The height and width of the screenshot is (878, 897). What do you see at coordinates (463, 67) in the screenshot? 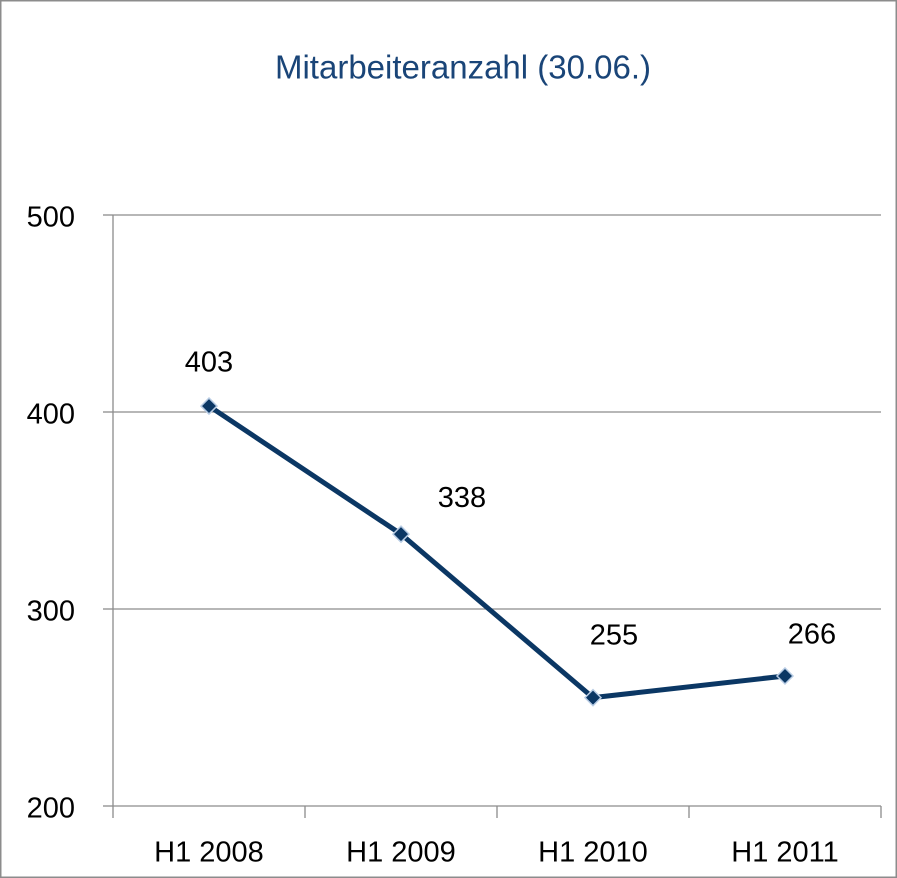
I see `chart-title: Mitarbeiteranzahl (30.06.)` at bounding box center [463, 67].